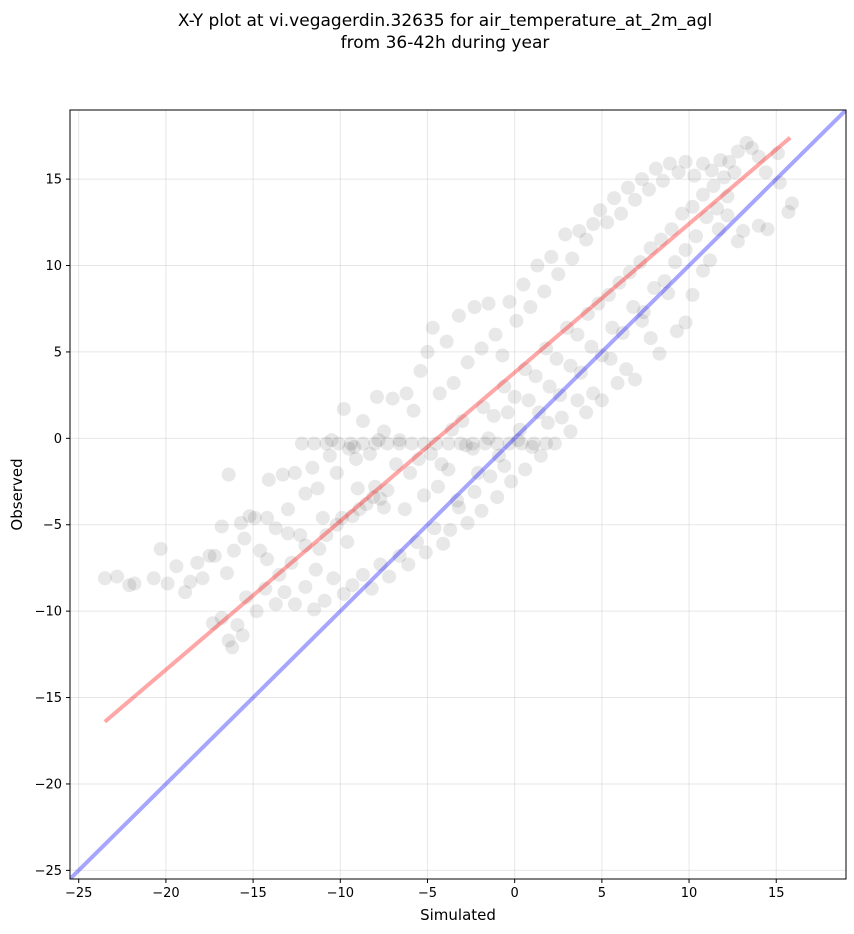 The height and width of the screenshot is (934, 854). I want to click on x-tick-label: −15, so click(252, 893).